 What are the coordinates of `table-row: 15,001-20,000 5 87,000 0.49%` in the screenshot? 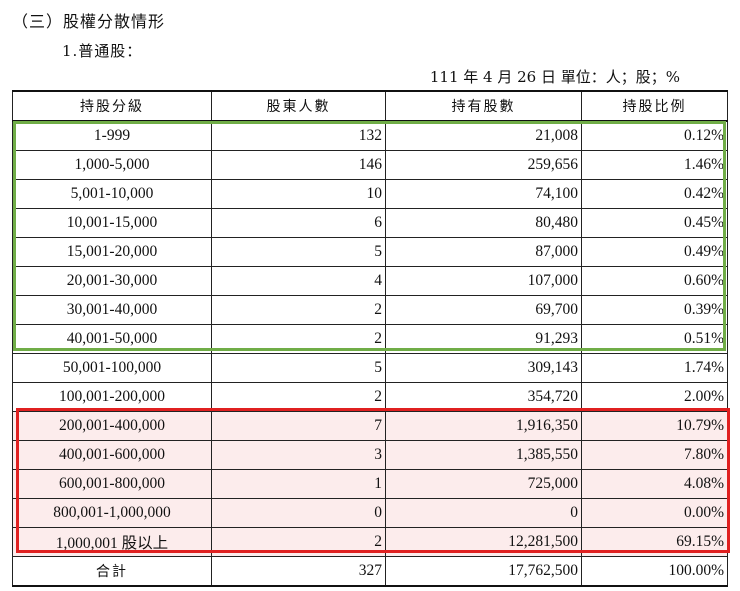 It's located at (370, 252).